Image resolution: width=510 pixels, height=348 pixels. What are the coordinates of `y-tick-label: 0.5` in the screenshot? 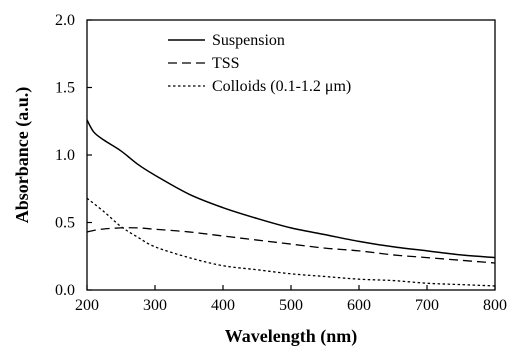 It's located at (65, 223).